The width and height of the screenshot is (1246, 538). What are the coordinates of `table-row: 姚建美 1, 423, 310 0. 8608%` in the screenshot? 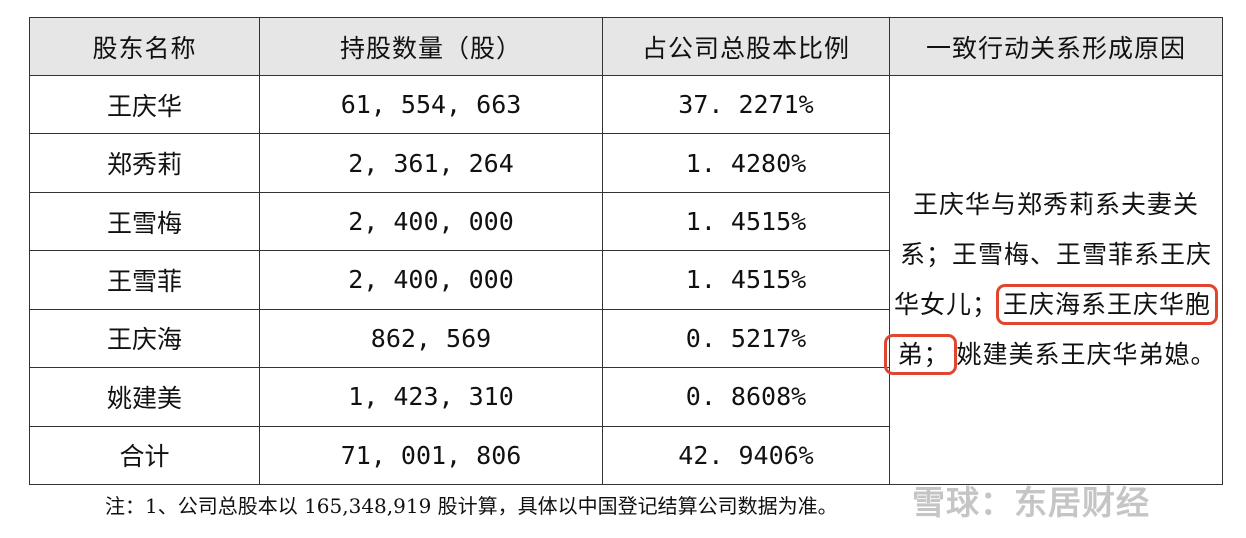 It's located at (626, 397).